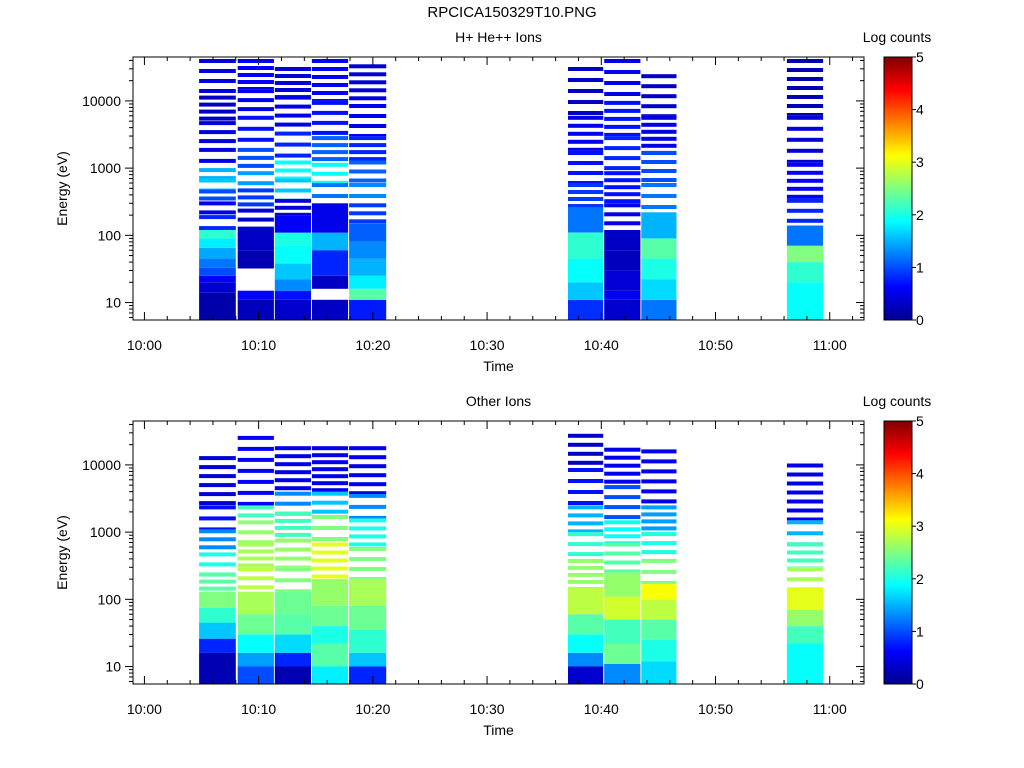 The image size is (1024, 768). I want to click on p0-col0-band15-s2, so click(217, 111).